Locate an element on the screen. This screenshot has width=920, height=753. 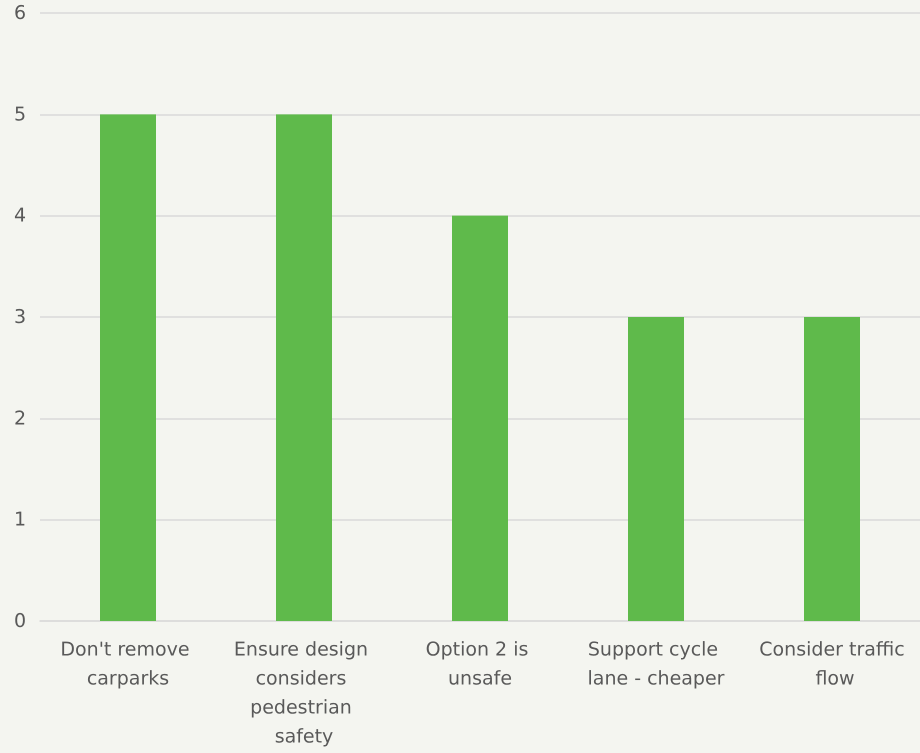
y-tick-label: 2 is located at coordinates (20, 418).